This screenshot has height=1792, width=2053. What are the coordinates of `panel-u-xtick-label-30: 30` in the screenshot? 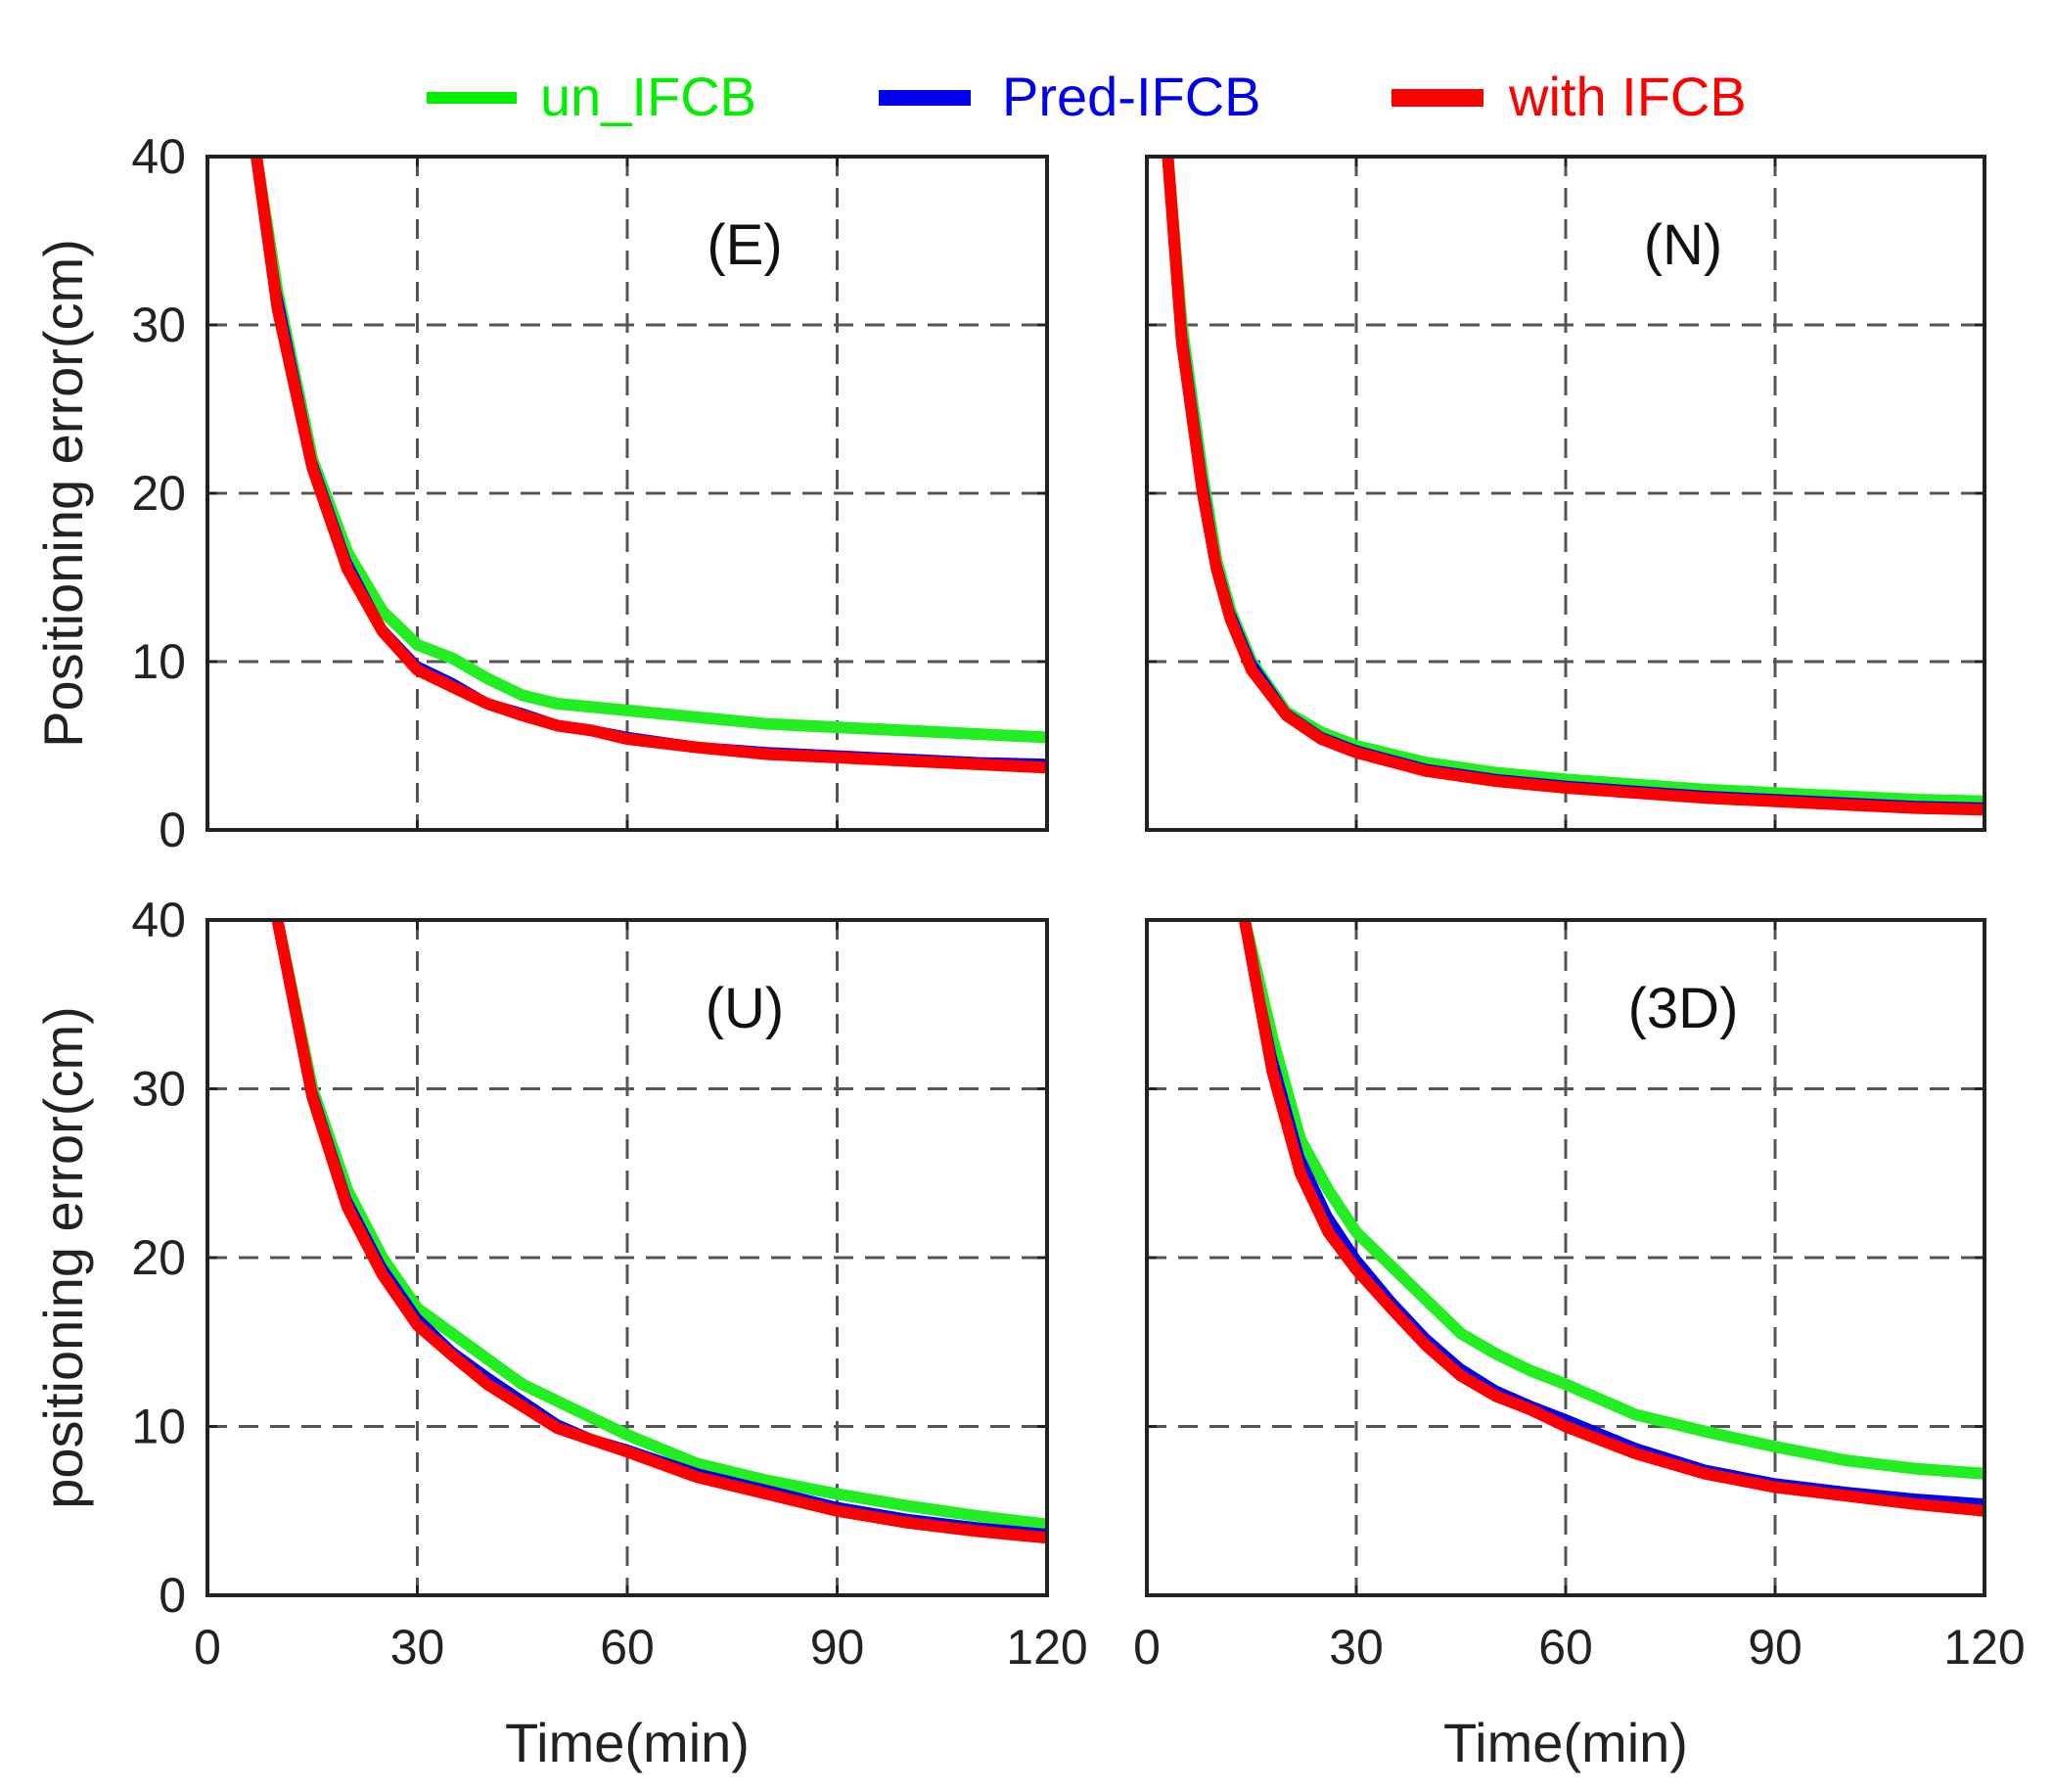 It's located at (417, 1647).